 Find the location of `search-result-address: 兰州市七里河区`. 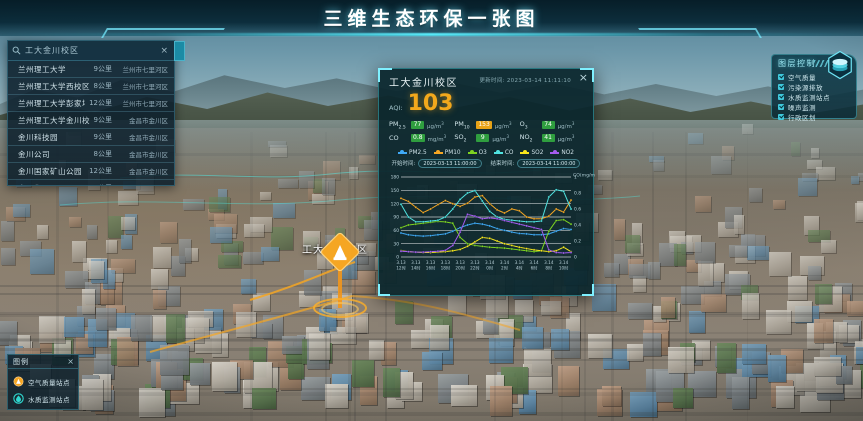

search-result-address: 兰州市七里河区 is located at coordinates (145, 87).